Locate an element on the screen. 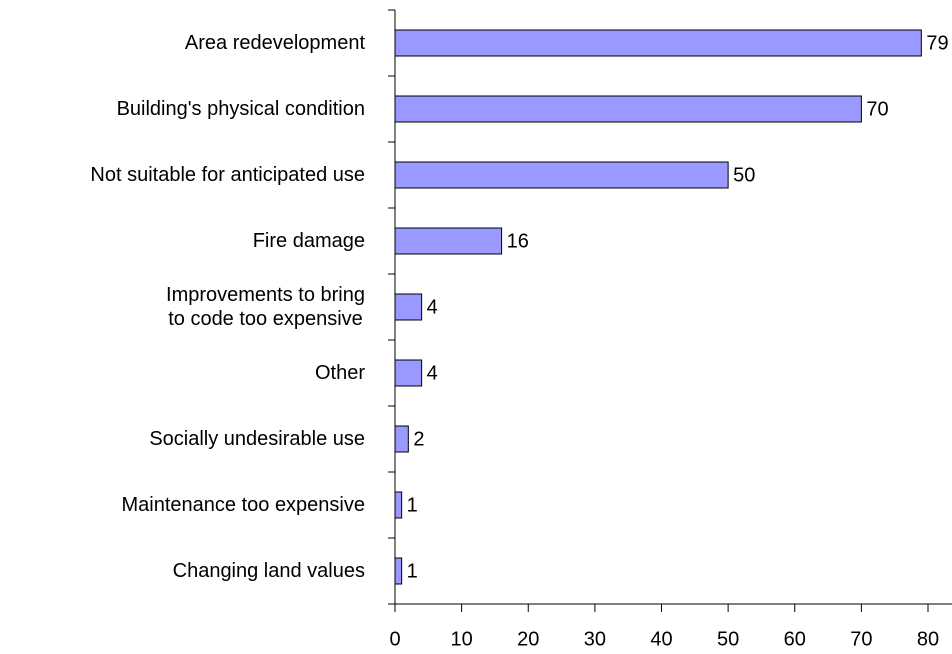  category-label: Building's physical condition is located at coordinates (240, 109).